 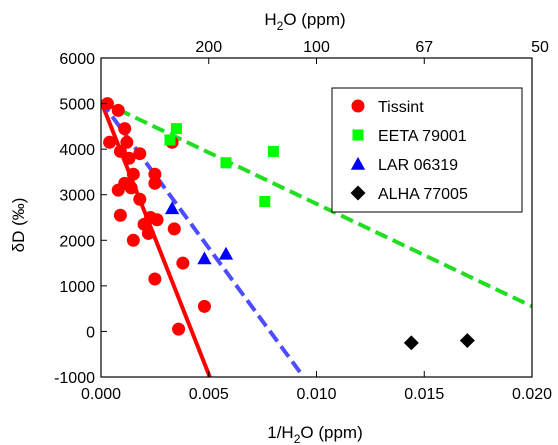 I want to click on y-tick-label: 0, so click(x=90, y=332).